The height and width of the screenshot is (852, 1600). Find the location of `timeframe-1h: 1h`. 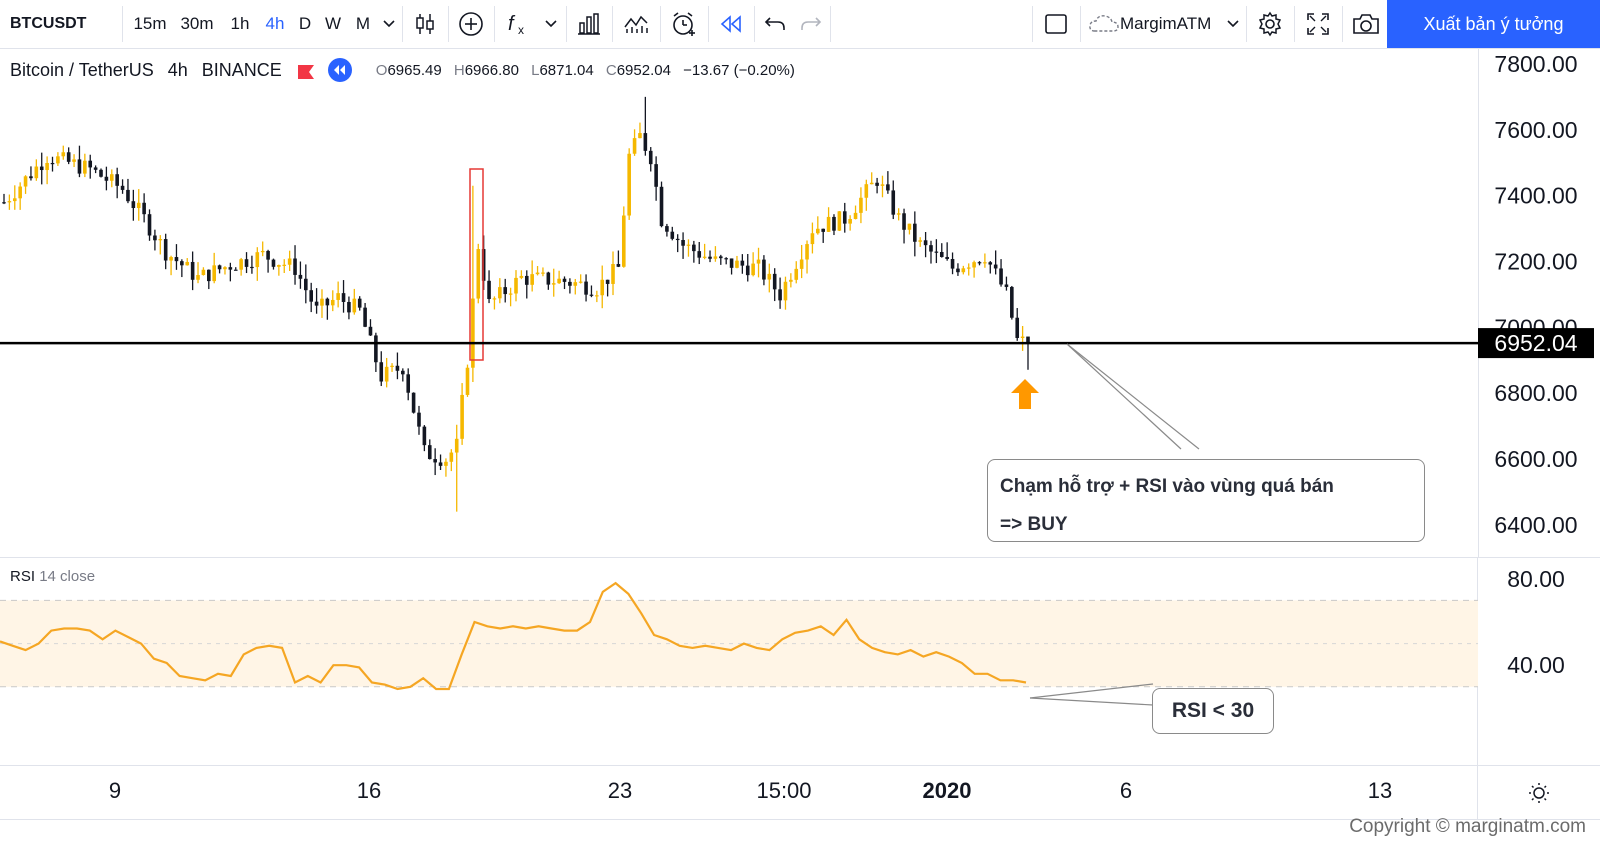

timeframe-1h: 1h is located at coordinates (240, 23).